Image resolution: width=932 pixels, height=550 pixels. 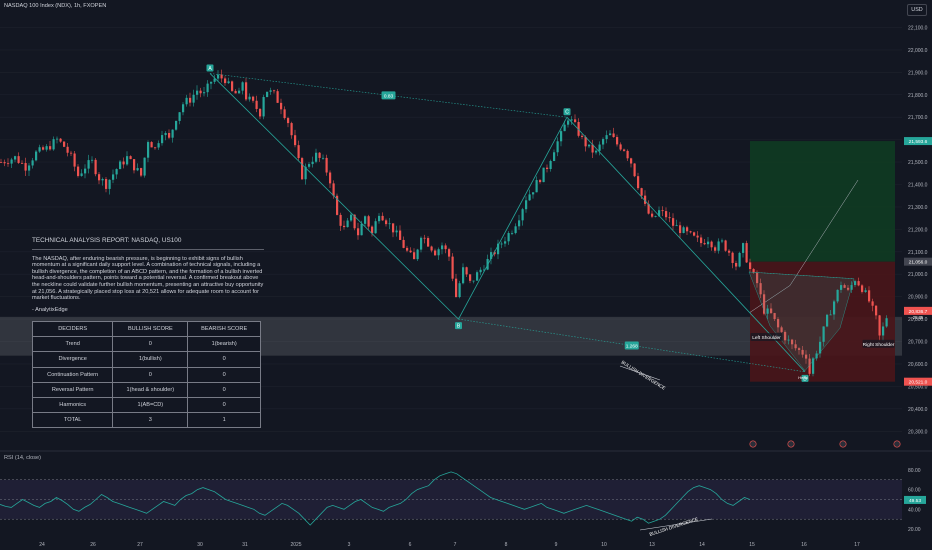 What do you see at coordinates (766, 337) in the screenshot?
I see `annotation-badge` at bounding box center [766, 337].